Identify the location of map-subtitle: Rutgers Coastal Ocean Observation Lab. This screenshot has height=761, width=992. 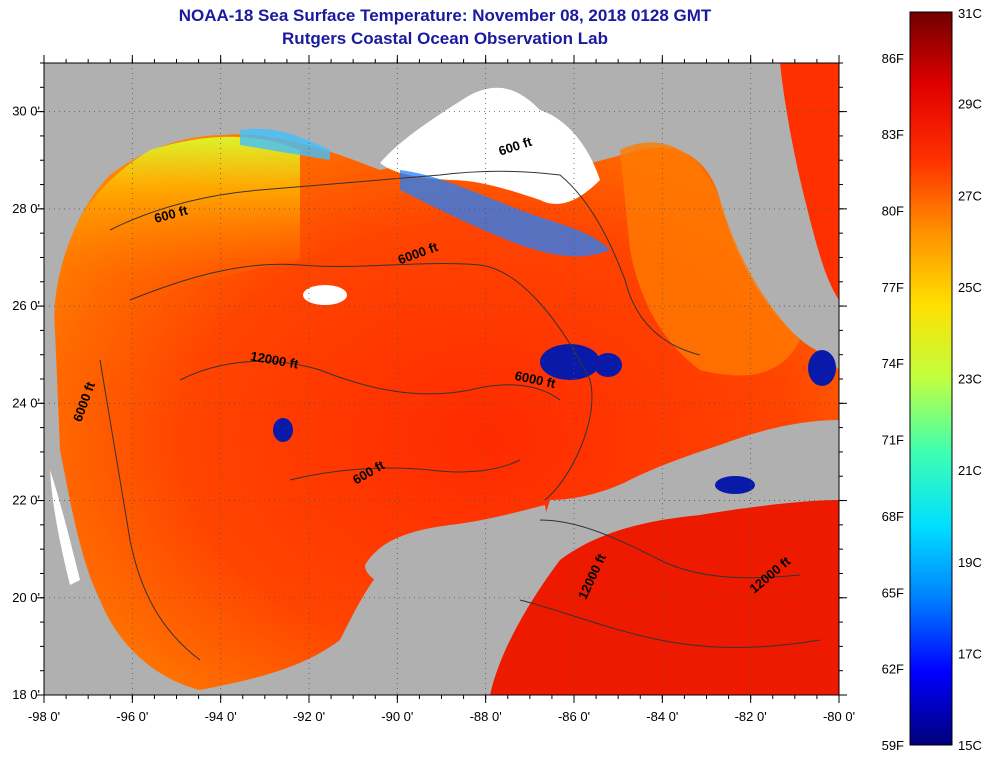
(445, 38).